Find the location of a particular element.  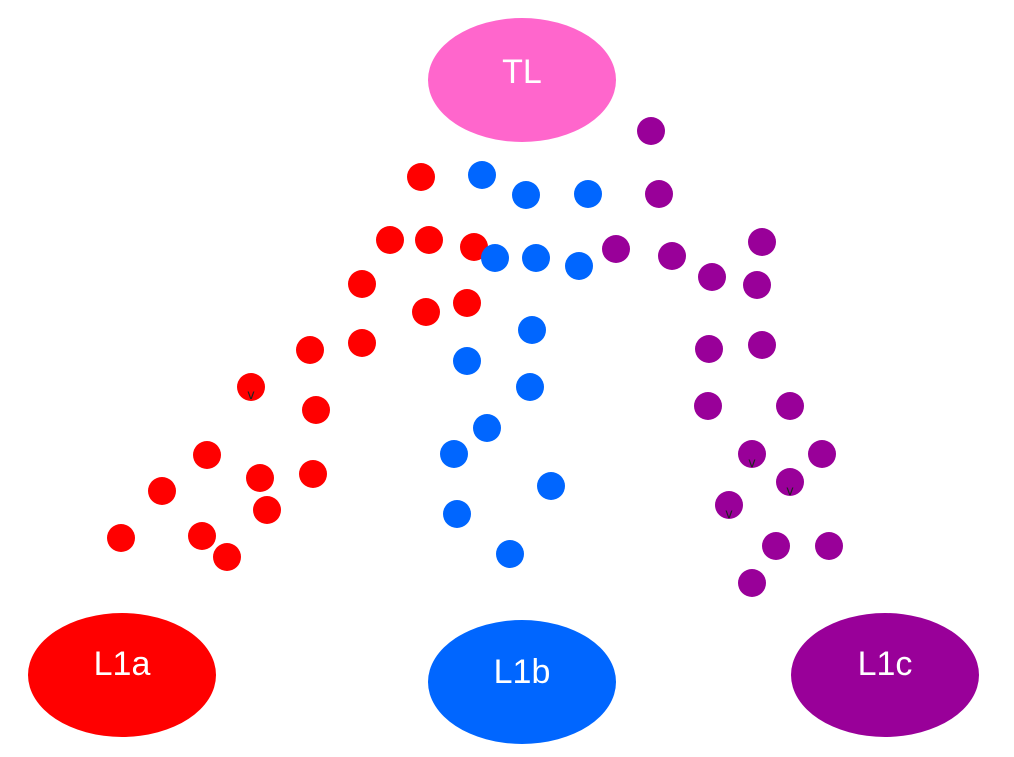

dot-mark-4: v is located at coordinates (729, 514).